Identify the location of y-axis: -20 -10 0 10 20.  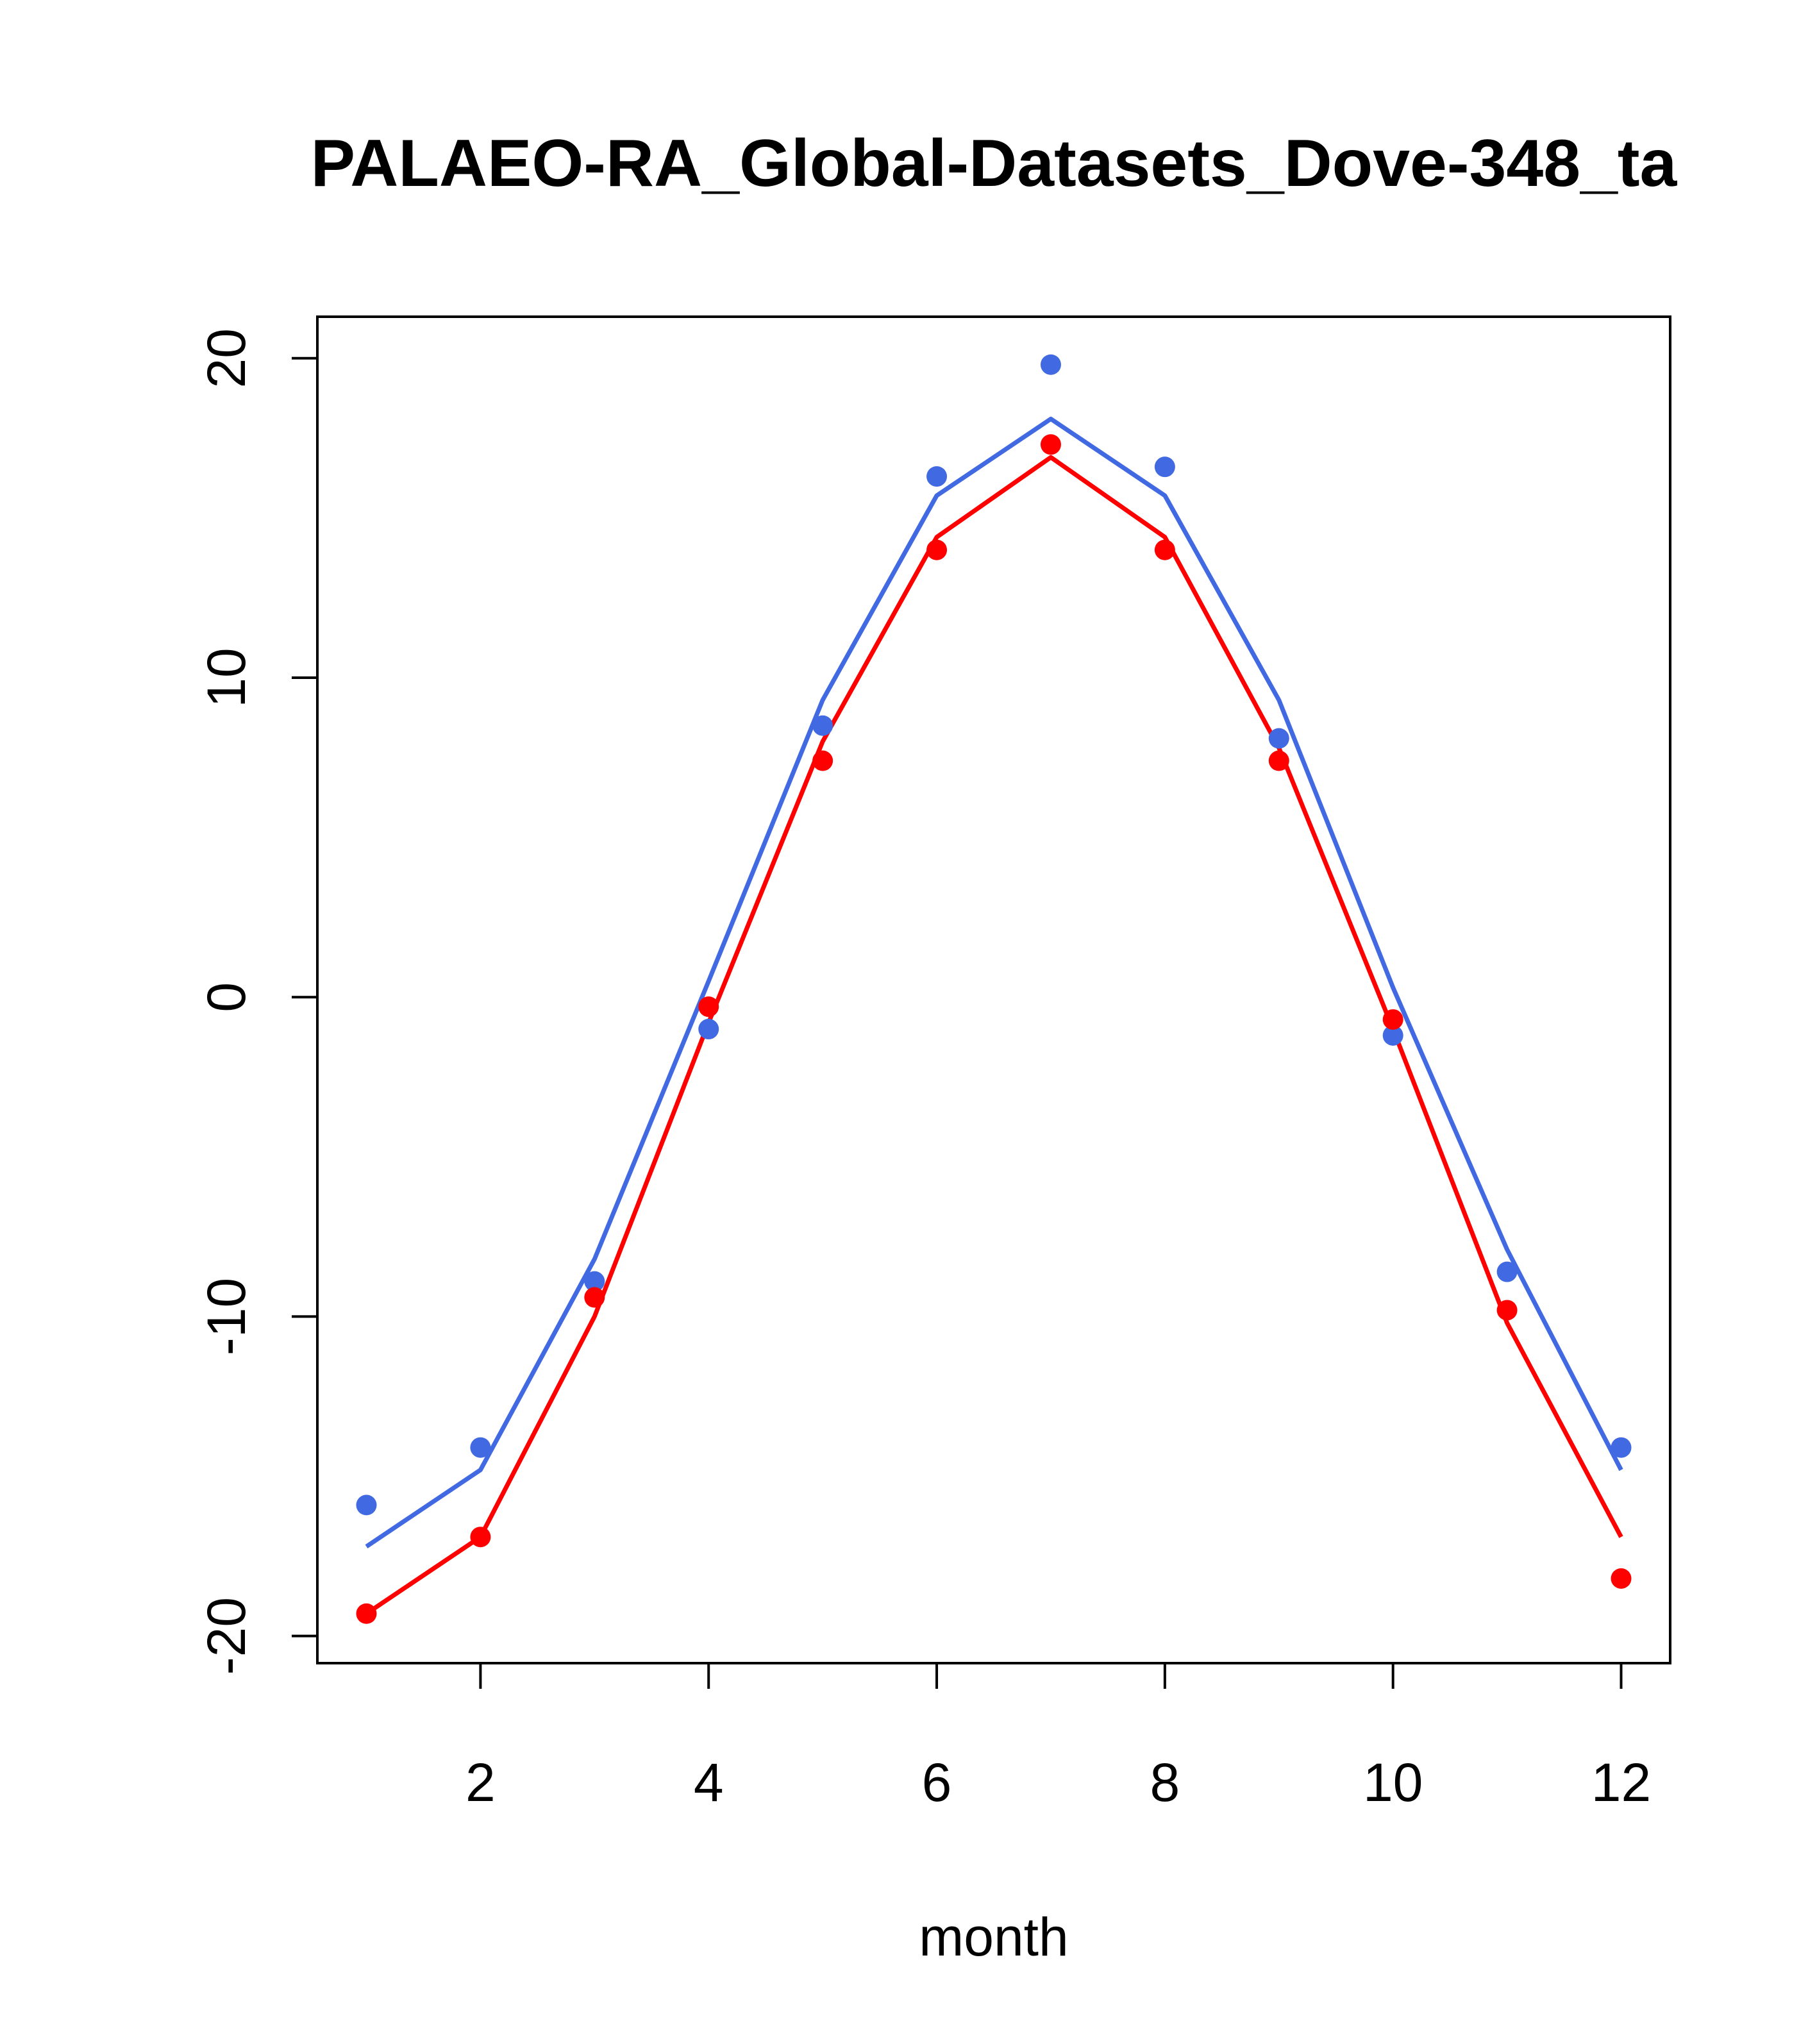
(258, 1001).